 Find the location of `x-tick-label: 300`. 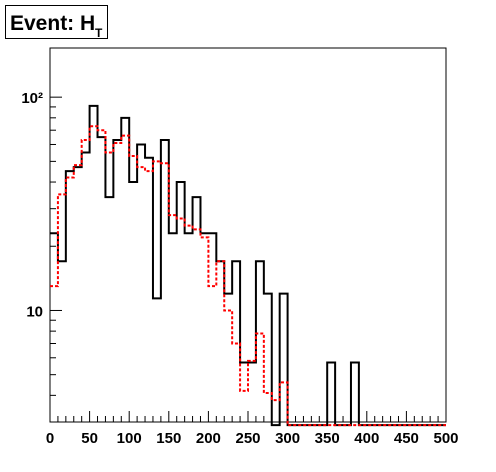

x-tick-label: 300 is located at coordinates (287, 438).